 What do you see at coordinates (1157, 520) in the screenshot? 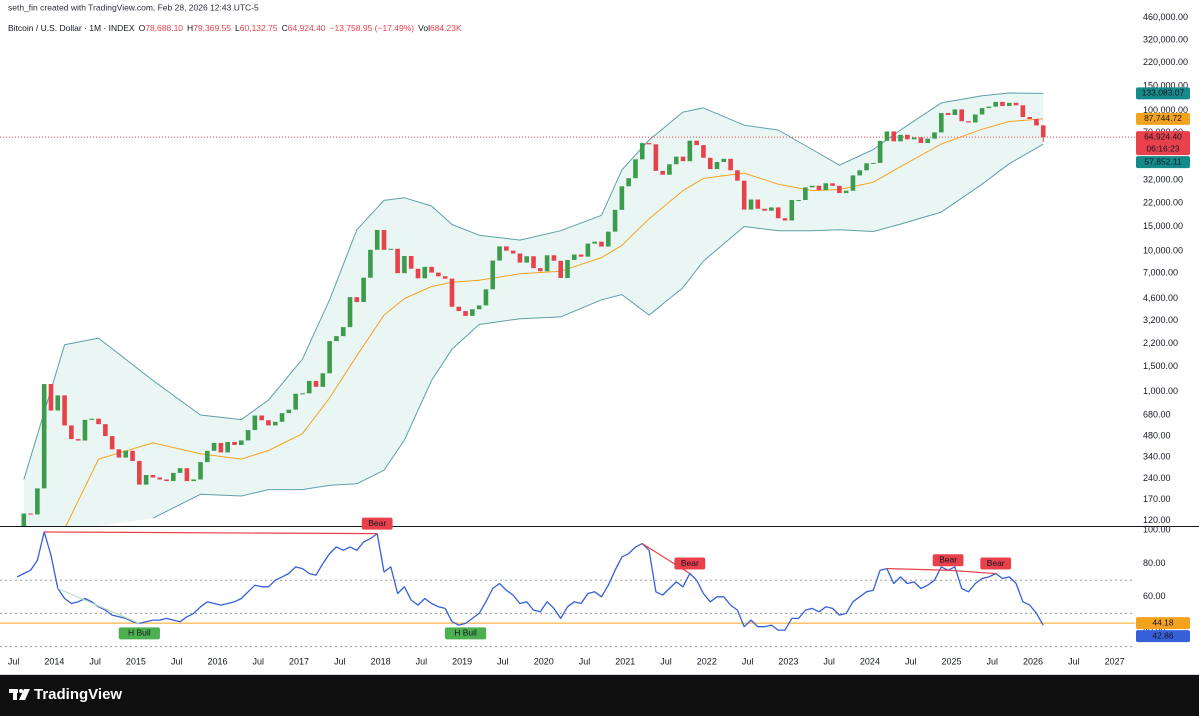
I see `y-tick-label: 120.00` at bounding box center [1157, 520].